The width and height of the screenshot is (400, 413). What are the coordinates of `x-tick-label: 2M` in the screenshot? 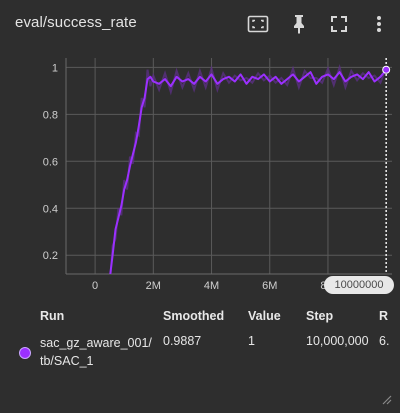 It's located at (153, 286).